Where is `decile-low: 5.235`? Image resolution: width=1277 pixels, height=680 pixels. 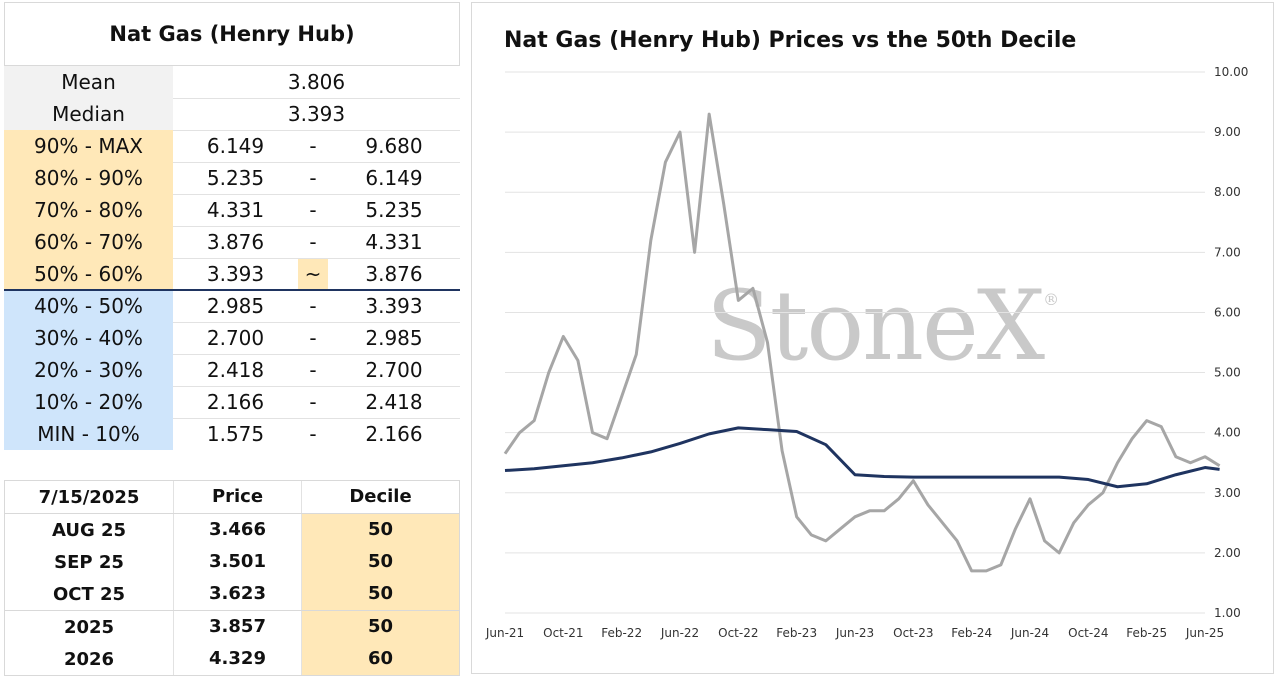 decile-low: 5.235 is located at coordinates (235, 178).